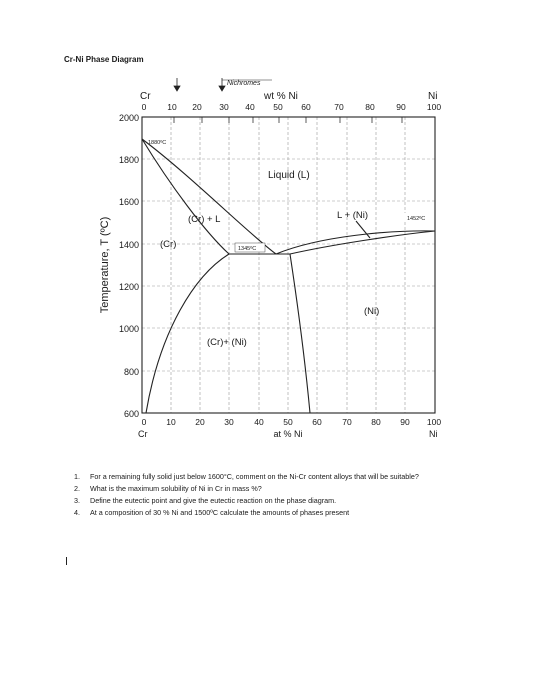  I want to click on liquidus-cr-side, so click(209, 196).